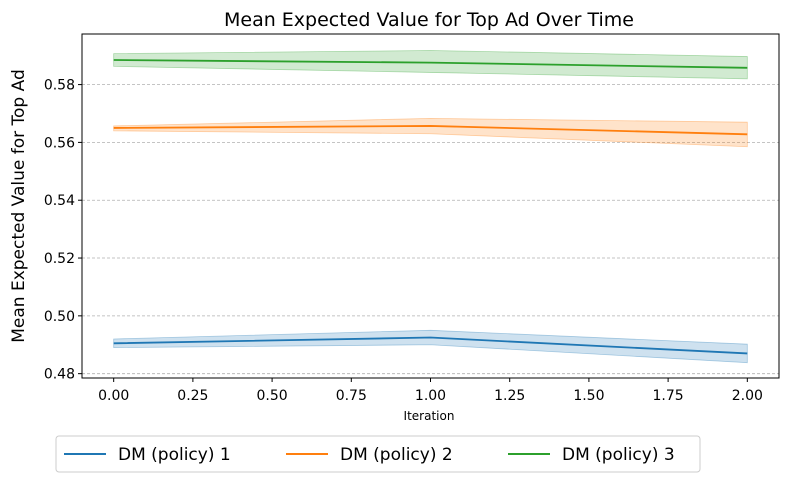 Image resolution: width=788 pixels, height=482 pixels. What do you see at coordinates (588, 396) in the screenshot?
I see `x-tick-label: 1.50` at bounding box center [588, 396].